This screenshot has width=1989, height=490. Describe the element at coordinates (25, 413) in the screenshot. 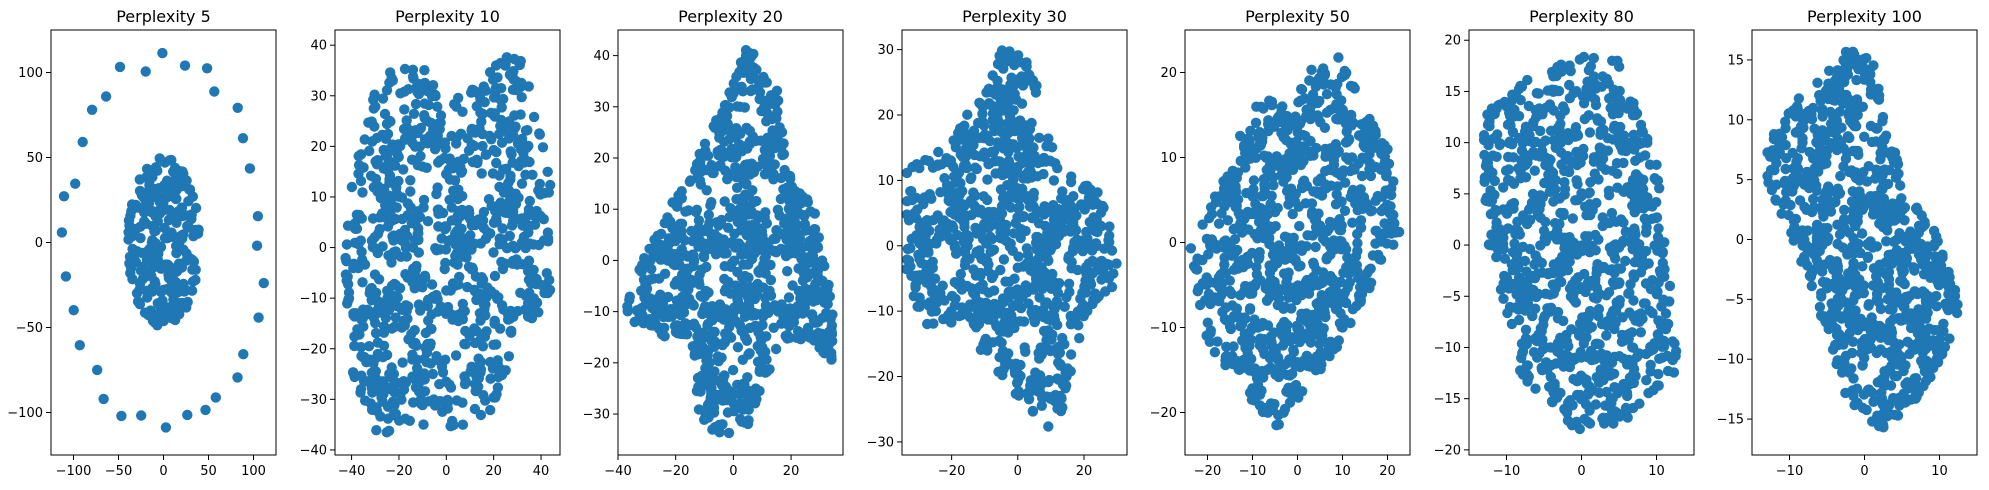

I see `y-tick-label: −100` at that location.